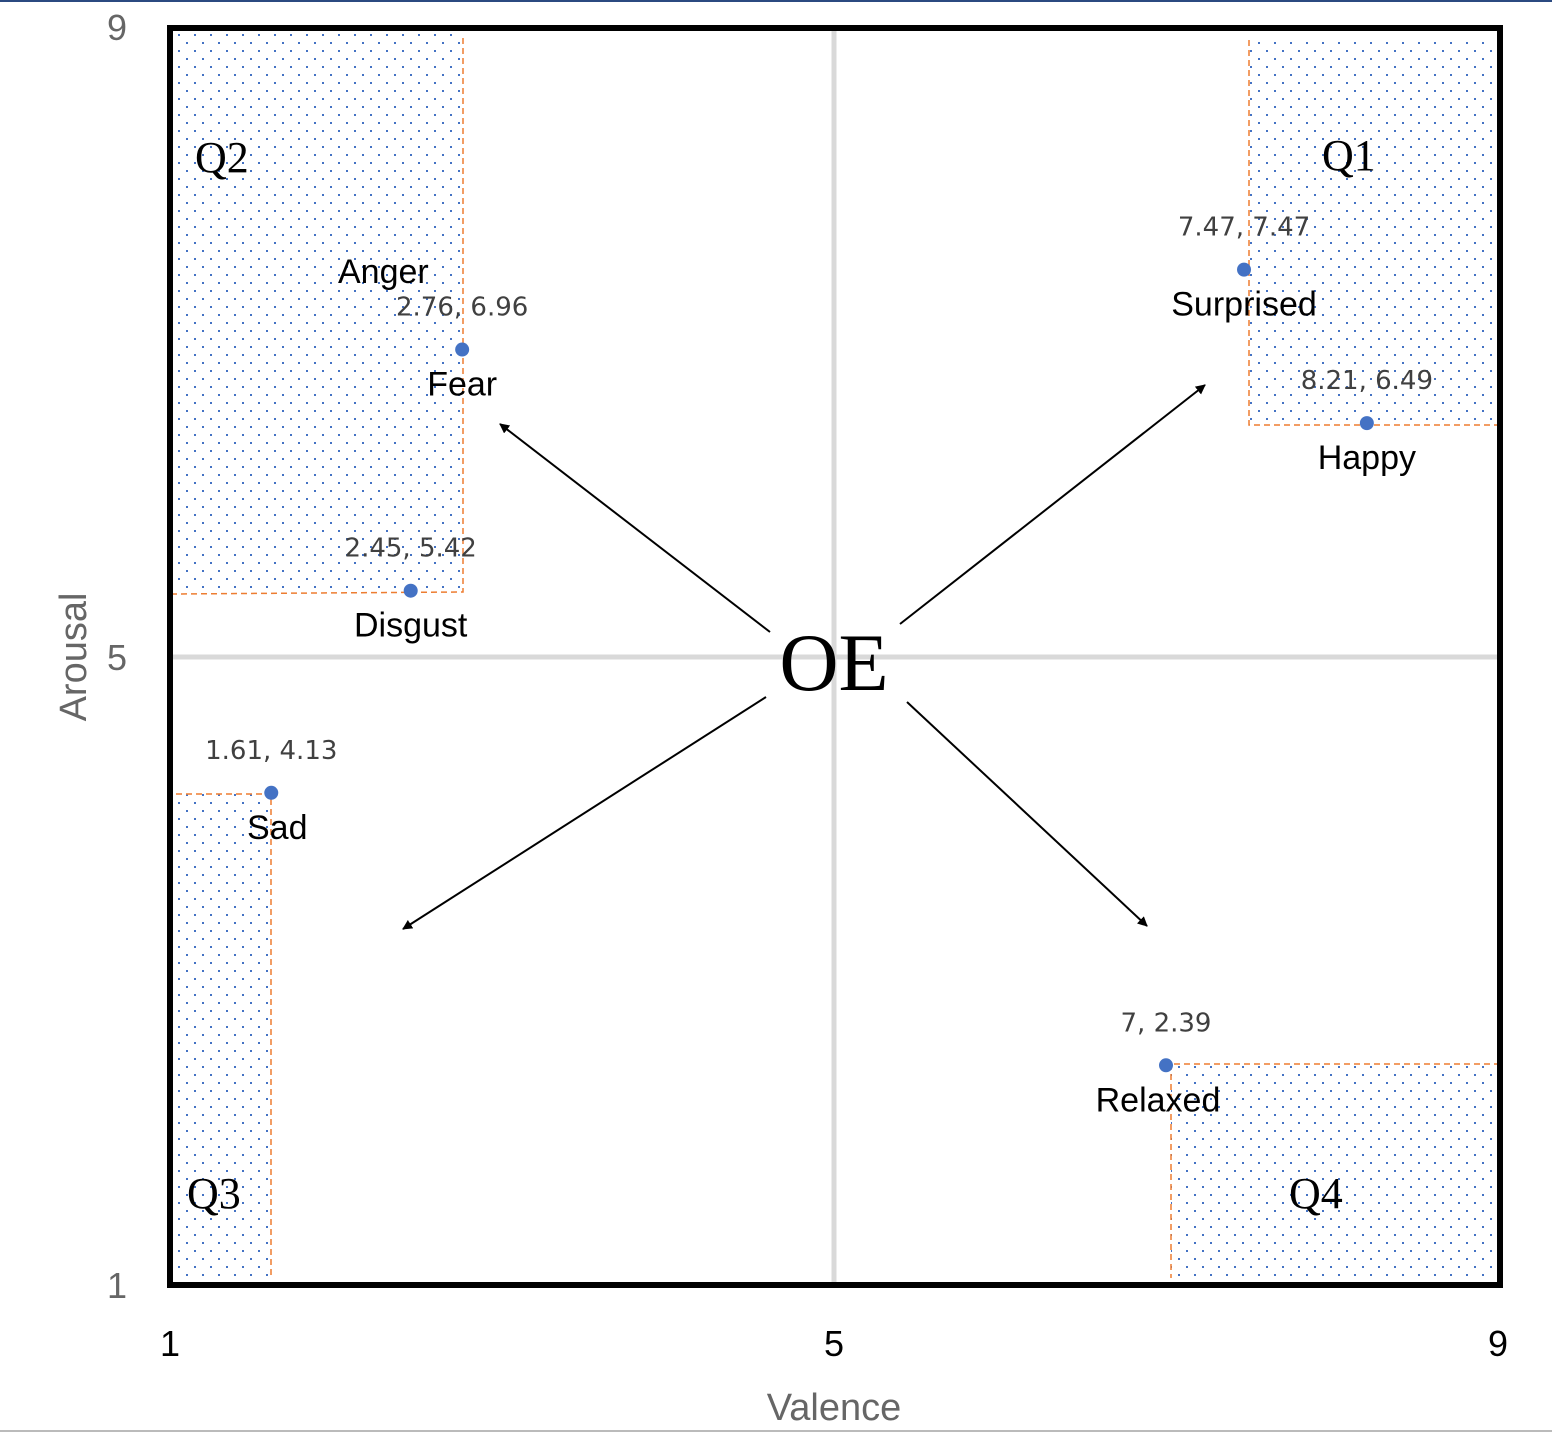  I want to click on y-tick-1: 1, so click(117, 1285).